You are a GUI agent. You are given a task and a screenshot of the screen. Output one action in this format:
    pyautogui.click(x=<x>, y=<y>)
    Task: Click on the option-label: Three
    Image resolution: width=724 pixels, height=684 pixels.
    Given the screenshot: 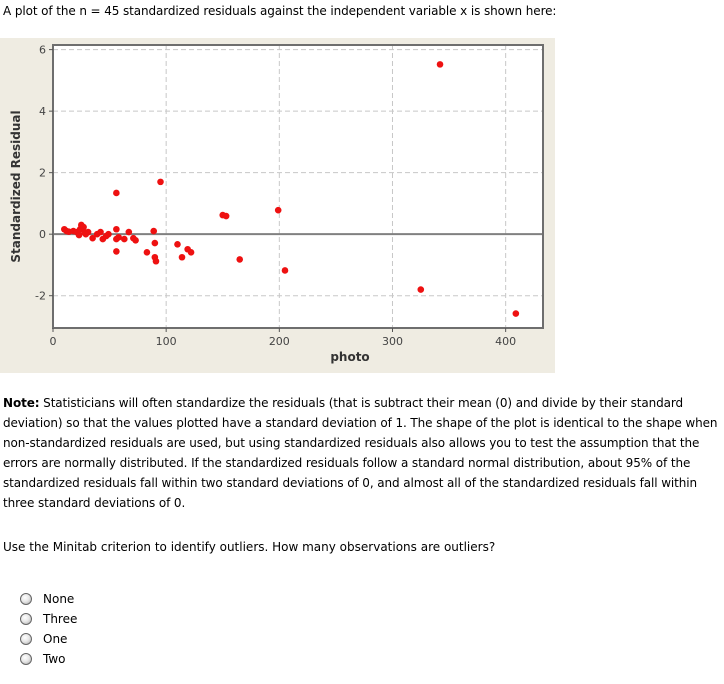 What is the action you would take?
    pyautogui.click(x=60, y=619)
    